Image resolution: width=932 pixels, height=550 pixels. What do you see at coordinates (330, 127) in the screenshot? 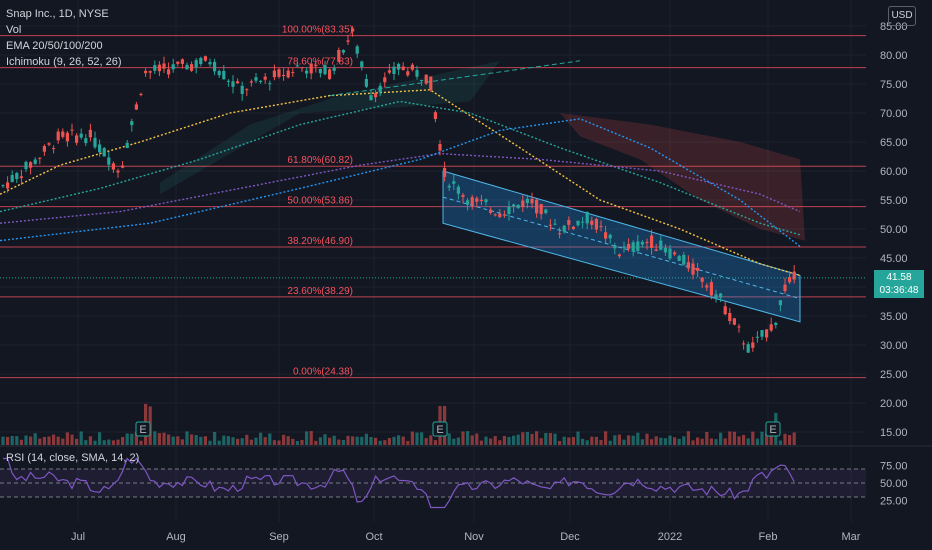
I see `cloud-bullish` at bounding box center [330, 127].